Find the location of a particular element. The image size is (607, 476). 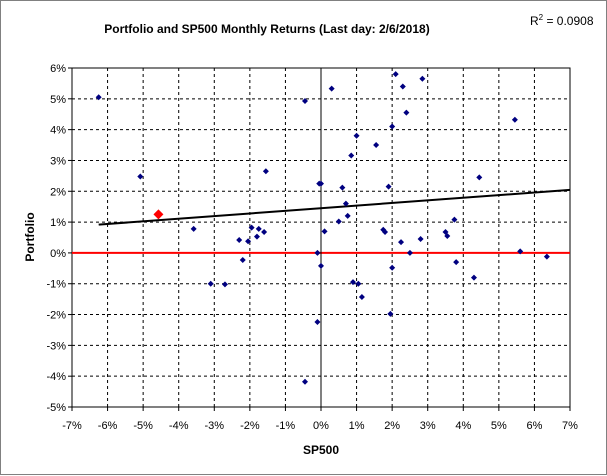

y-tick-label: -1% is located at coordinates (56, 285).